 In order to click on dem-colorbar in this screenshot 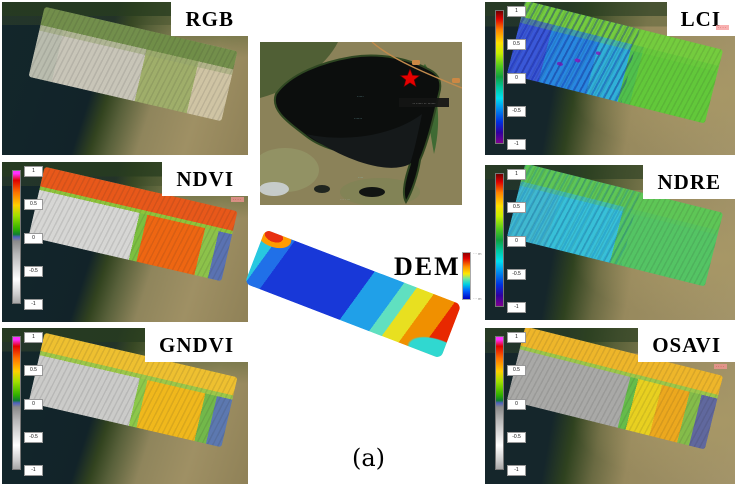, I will do `click(466, 276)`.